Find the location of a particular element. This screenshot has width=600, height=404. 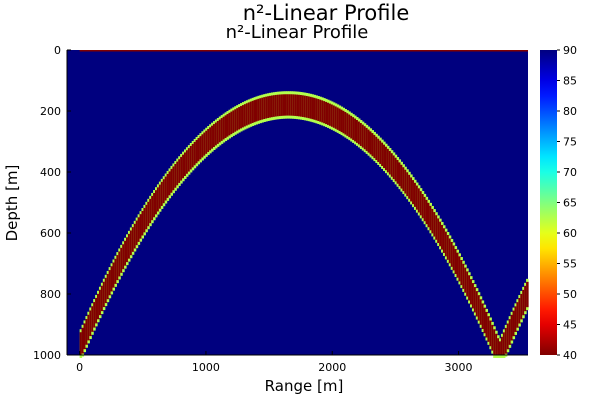

x-tick-label: 2000 is located at coordinates (332, 367).